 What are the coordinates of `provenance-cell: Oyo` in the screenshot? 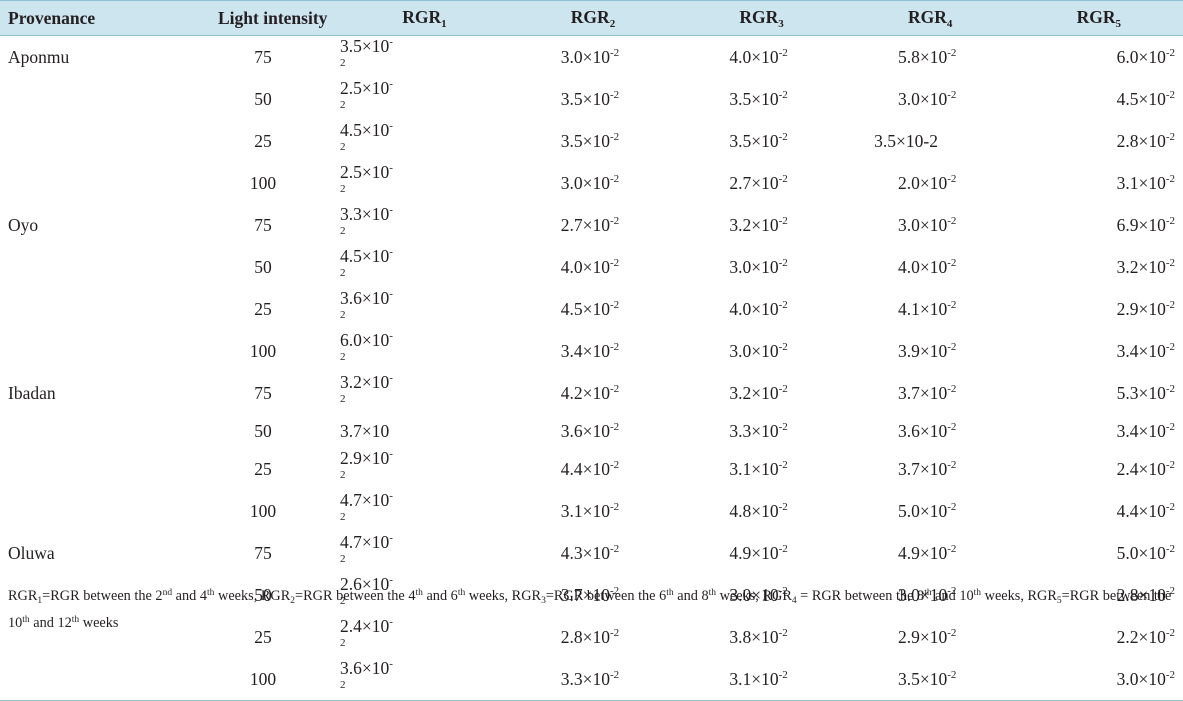 It's located at (23, 224).